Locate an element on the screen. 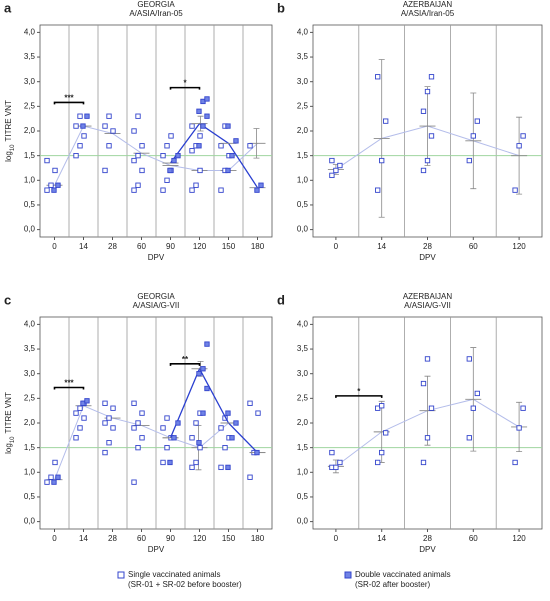 The height and width of the screenshot is (601, 550). y-tick-label: 2,5 is located at coordinates (303, 397).